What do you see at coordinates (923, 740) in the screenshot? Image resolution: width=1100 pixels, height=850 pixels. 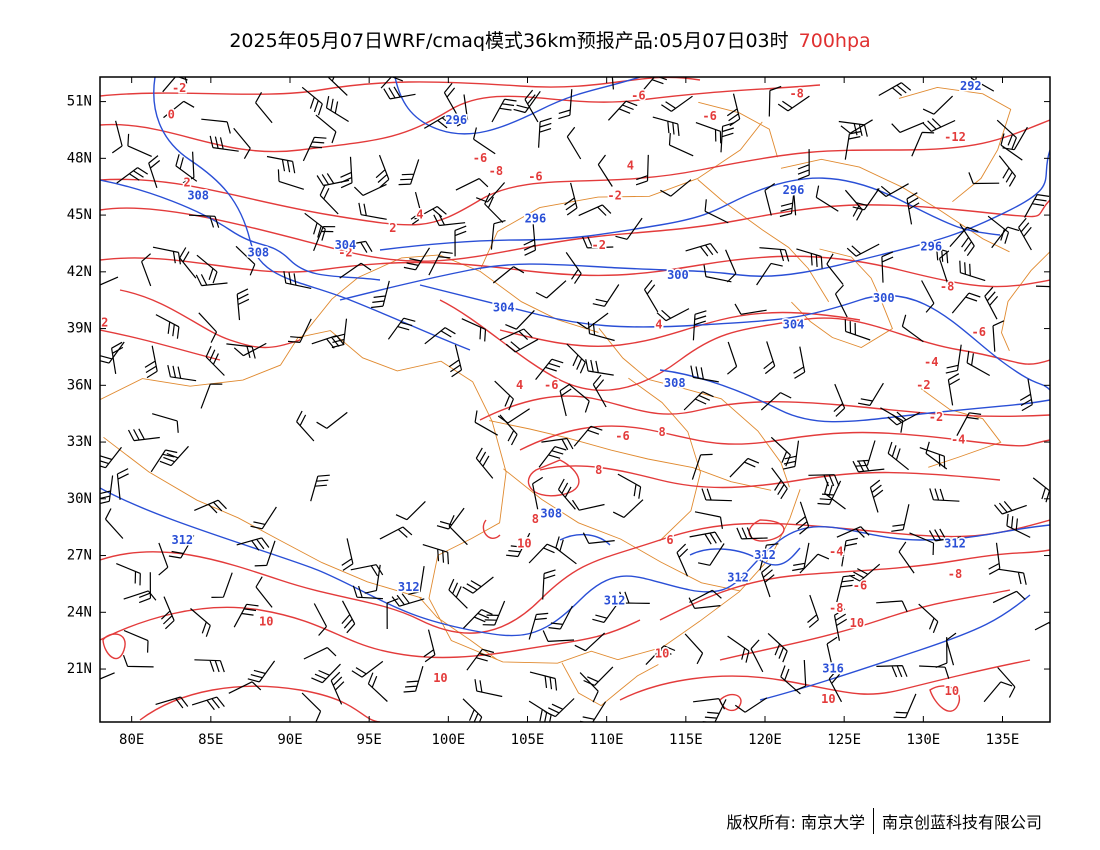 I see `lon-label: 130E` at bounding box center [923, 740].